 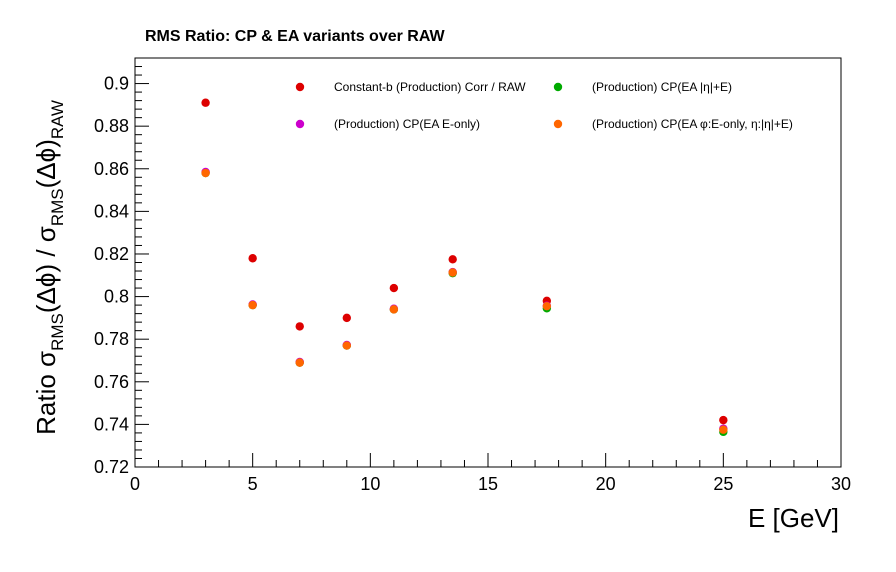 I want to click on x-axis: 0 5 10 15 20 25 30, so click(x=490, y=473).